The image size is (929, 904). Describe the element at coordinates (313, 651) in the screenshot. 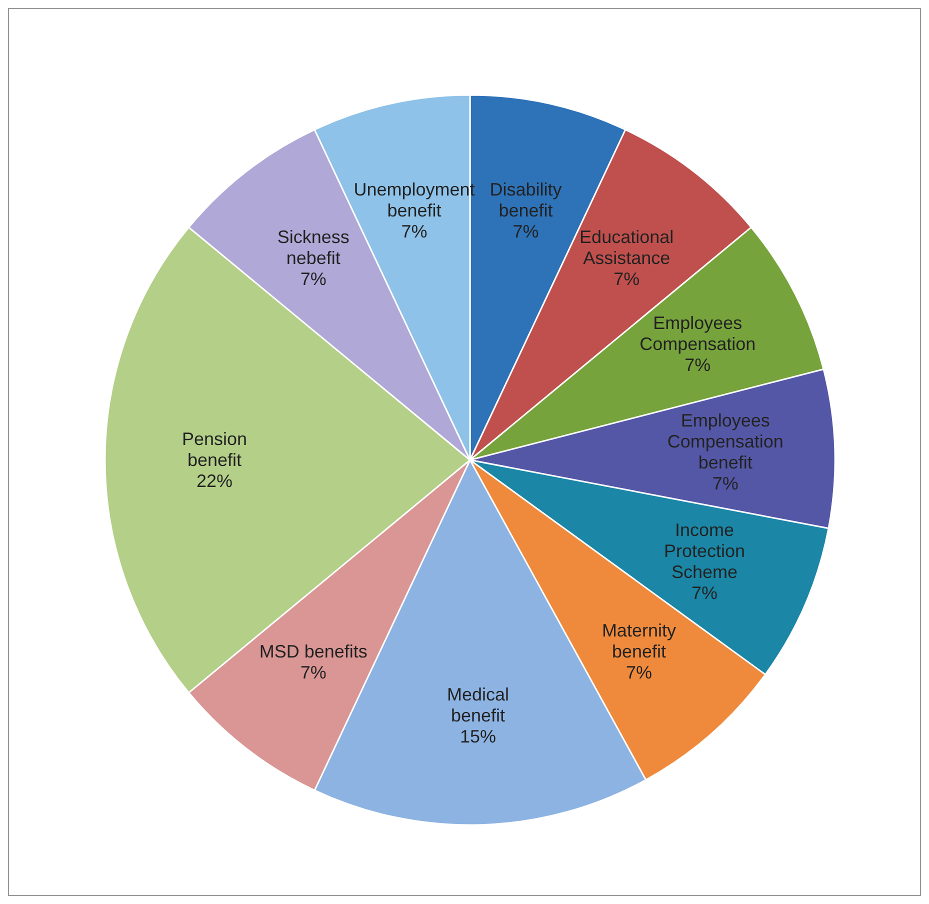

I see `slice-label: MSD benefits` at that location.